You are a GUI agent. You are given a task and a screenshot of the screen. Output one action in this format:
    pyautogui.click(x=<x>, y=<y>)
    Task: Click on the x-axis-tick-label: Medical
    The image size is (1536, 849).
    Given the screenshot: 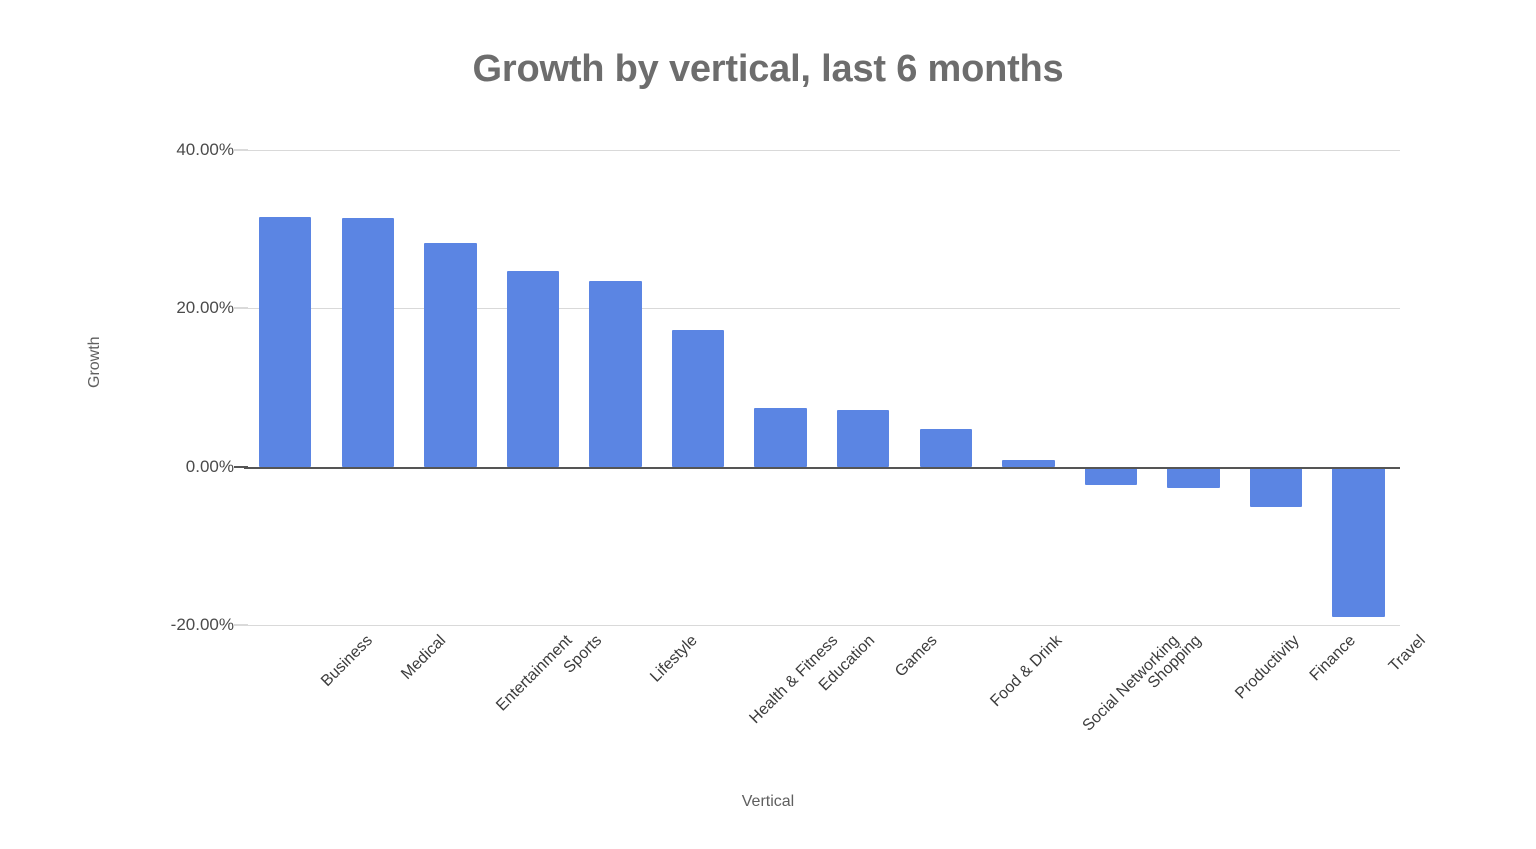 What is the action you would take?
    pyautogui.click(x=423, y=658)
    